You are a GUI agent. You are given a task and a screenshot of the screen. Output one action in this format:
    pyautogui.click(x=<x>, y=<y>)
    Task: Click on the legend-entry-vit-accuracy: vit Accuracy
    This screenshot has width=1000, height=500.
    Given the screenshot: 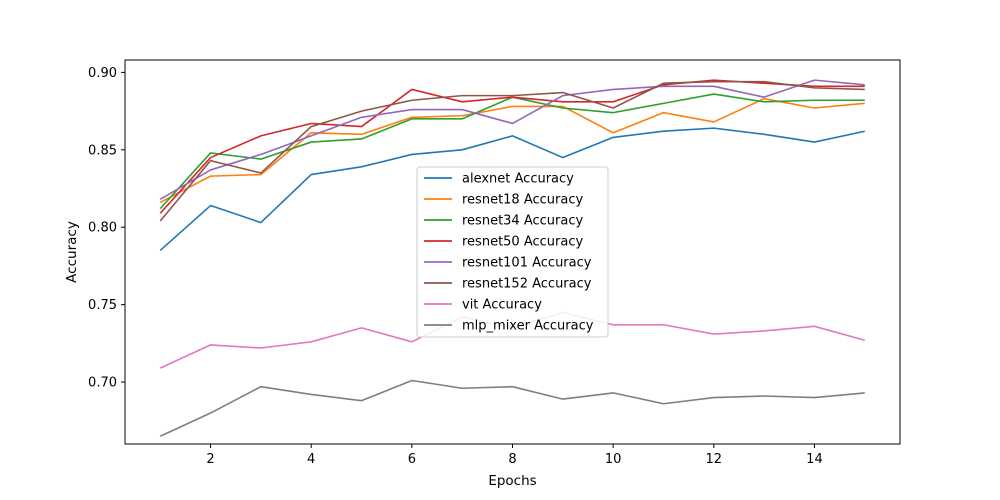 What is the action you would take?
    pyautogui.click(x=502, y=305)
    